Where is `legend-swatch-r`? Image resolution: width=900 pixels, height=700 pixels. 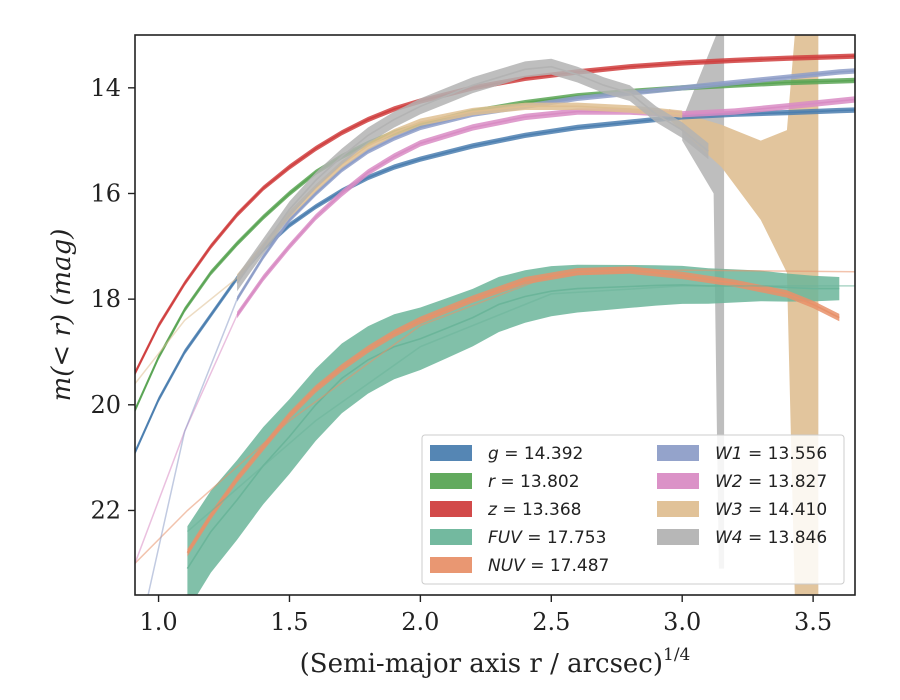 legend-swatch-r is located at coordinates (451, 481).